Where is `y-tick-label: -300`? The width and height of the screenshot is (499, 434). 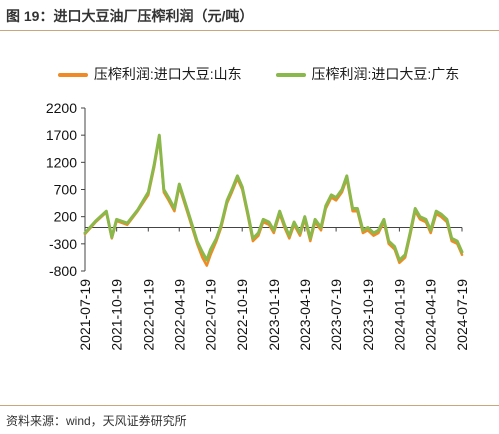 y-tick-label: -300 is located at coordinates (63, 244).